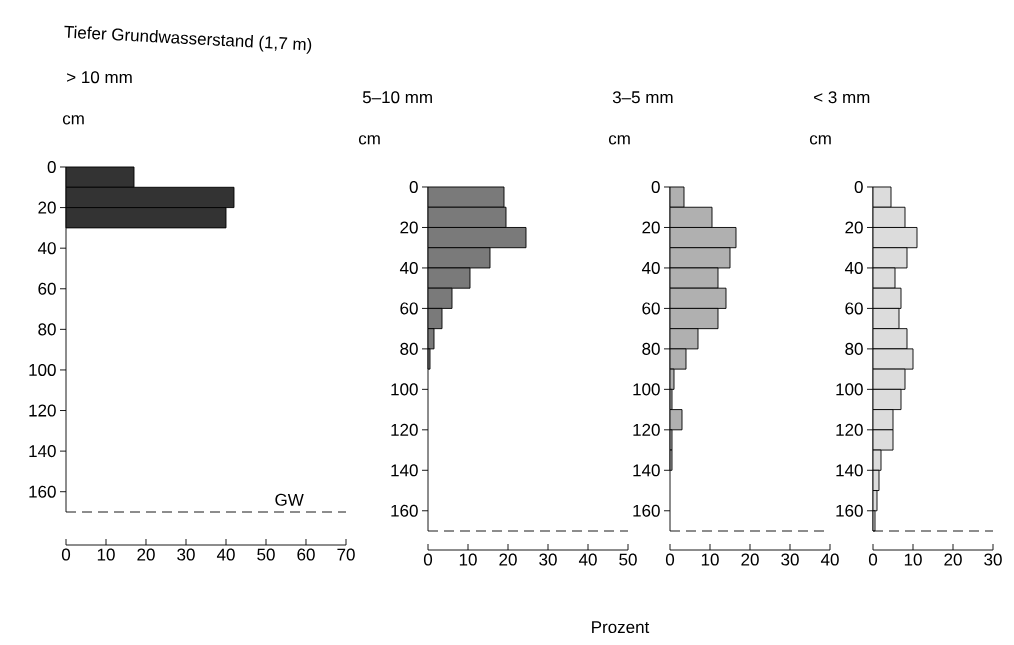  I want to click on chart-subtitle: 3–5 mm, so click(642, 97).